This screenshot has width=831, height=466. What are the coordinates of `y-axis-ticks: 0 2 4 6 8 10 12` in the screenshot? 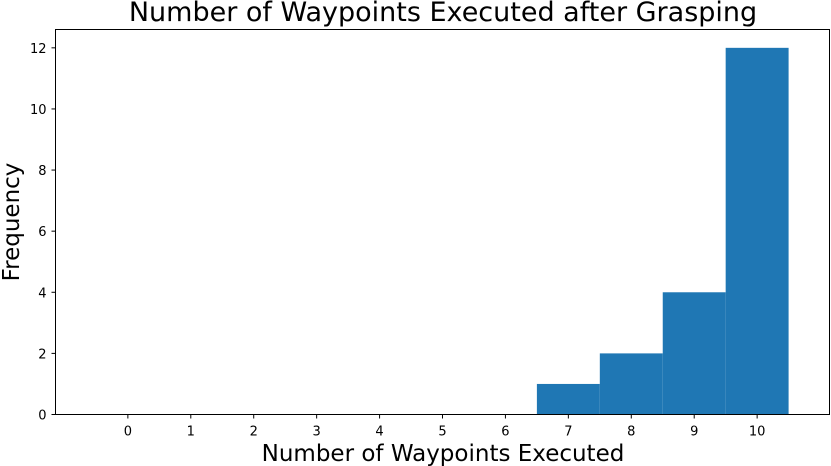 It's located at (43, 233).